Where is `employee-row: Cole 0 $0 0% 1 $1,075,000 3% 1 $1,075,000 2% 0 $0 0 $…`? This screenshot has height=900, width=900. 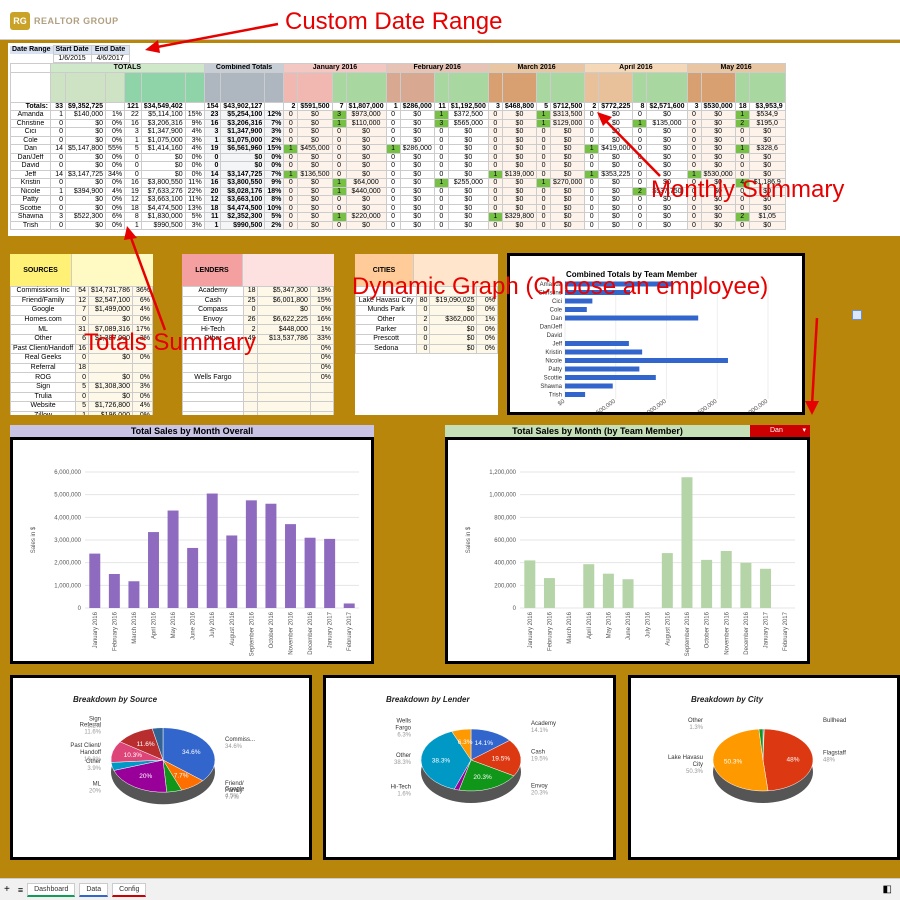 employee-row: Cole 0 $0 0% 1 $1,075,000 3% 1 $1,075,000 2% 0 $0 0 $… is located at coordinates (398, 140).